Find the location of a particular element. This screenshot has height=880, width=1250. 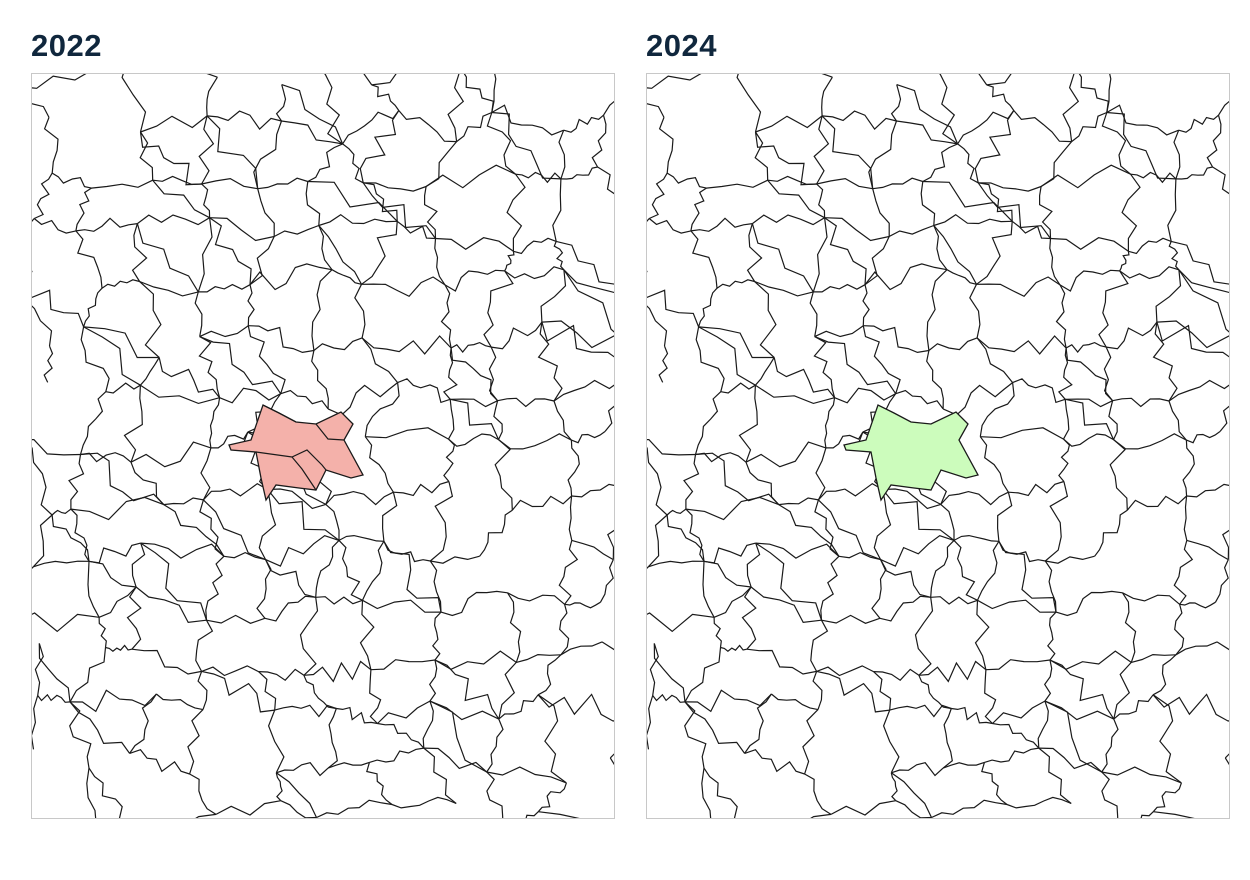

sub-boundary-line is located at coordinates (291, 460).